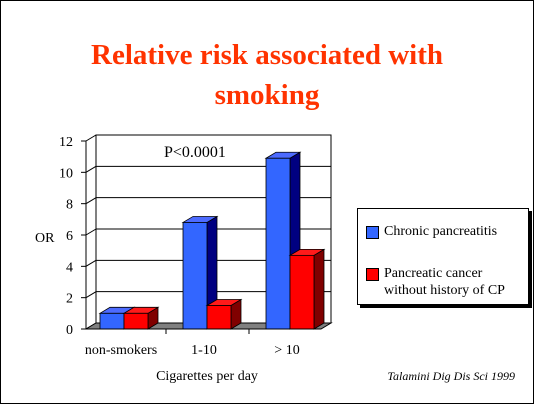 This screenshot has width=534, height=405. I want to click on bar--10-series-1, so click(307, 289).